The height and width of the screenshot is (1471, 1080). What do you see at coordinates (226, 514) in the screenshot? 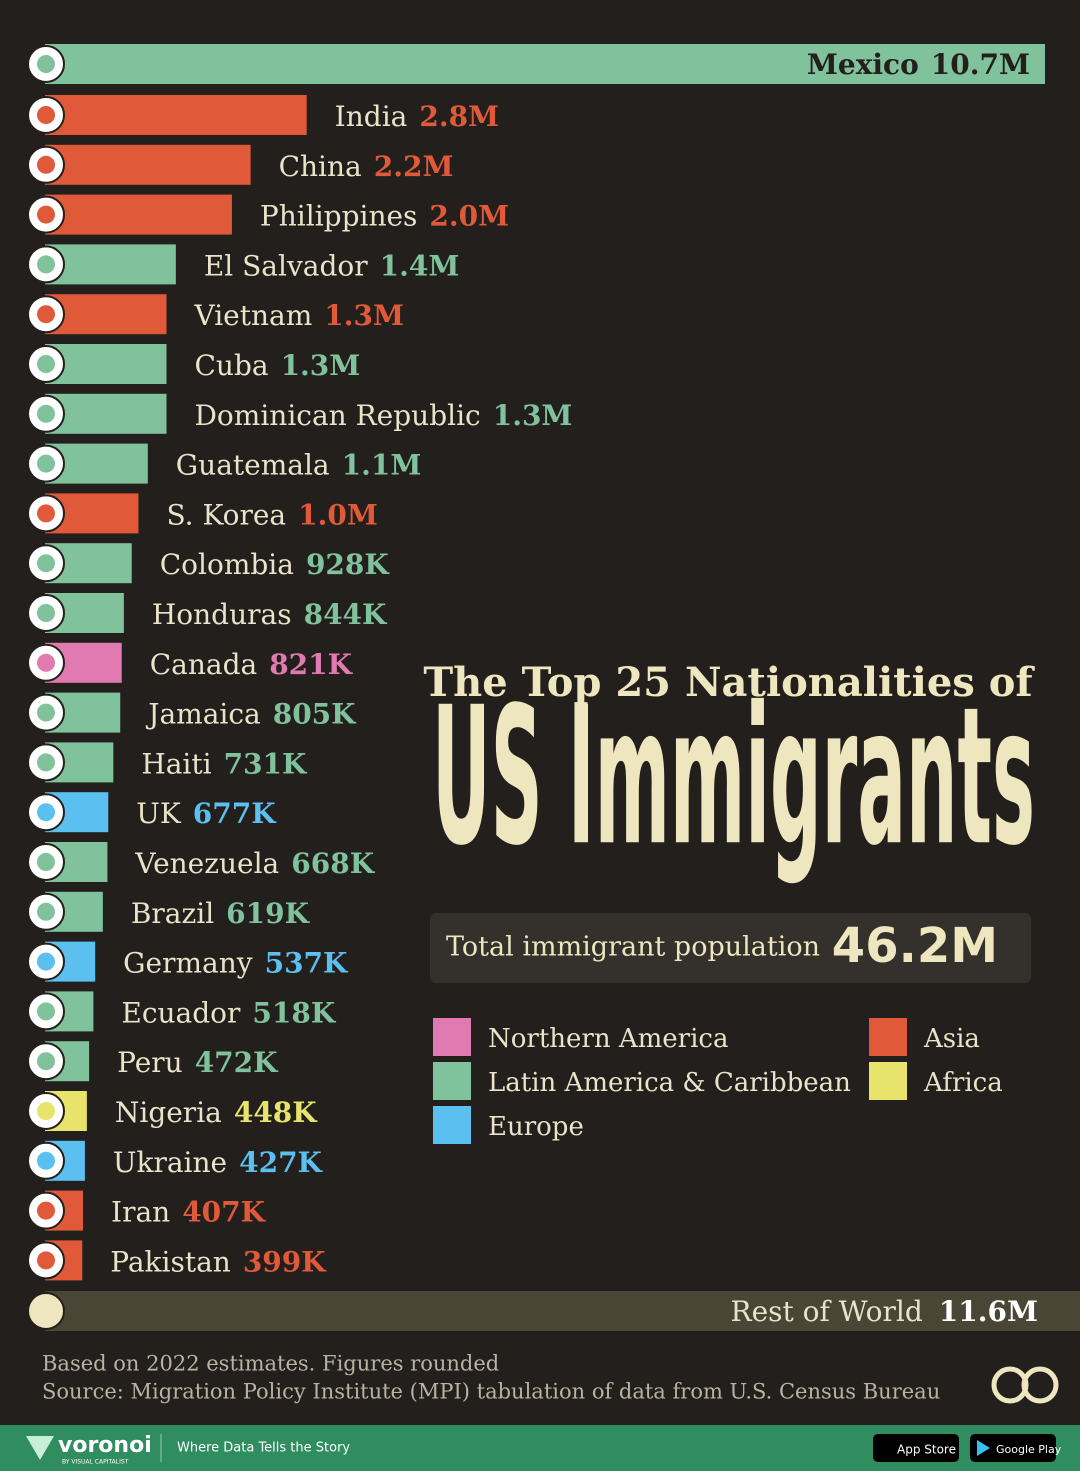
I see `category-label: S. Korea` at bounding box center [226, 514].